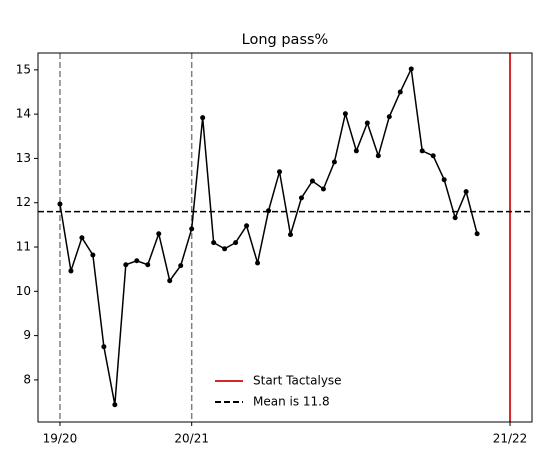 The height and width of the screenshot is (456, 543). Describe the element at coordinates (510, 439) in the screenshot. I see `x-tick-label: 21/22` at that location.